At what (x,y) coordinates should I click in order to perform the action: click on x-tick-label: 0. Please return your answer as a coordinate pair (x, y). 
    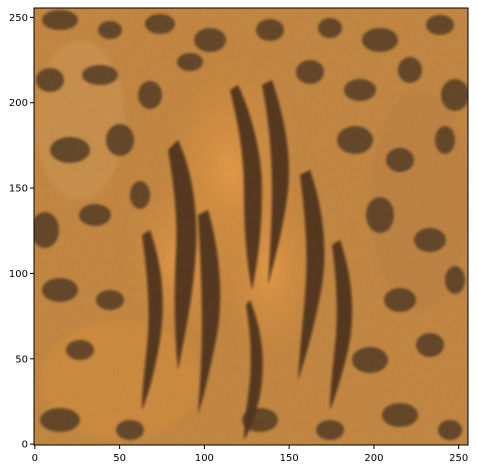
    Looking at the image, I should click on (35, 458).